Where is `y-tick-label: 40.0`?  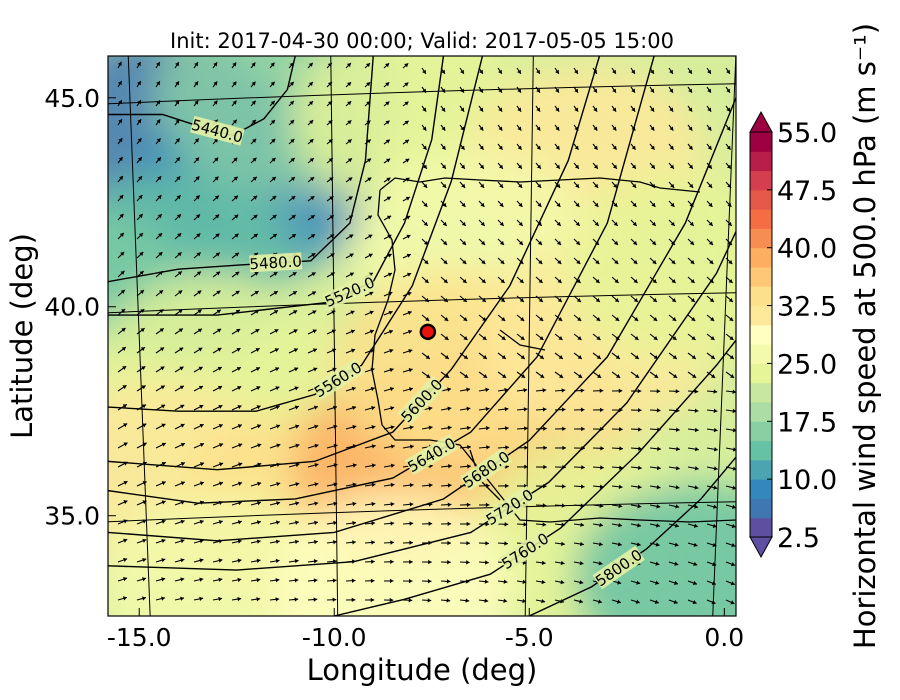 y-tick-label: 40.0 is located at coordinates (72, 307).